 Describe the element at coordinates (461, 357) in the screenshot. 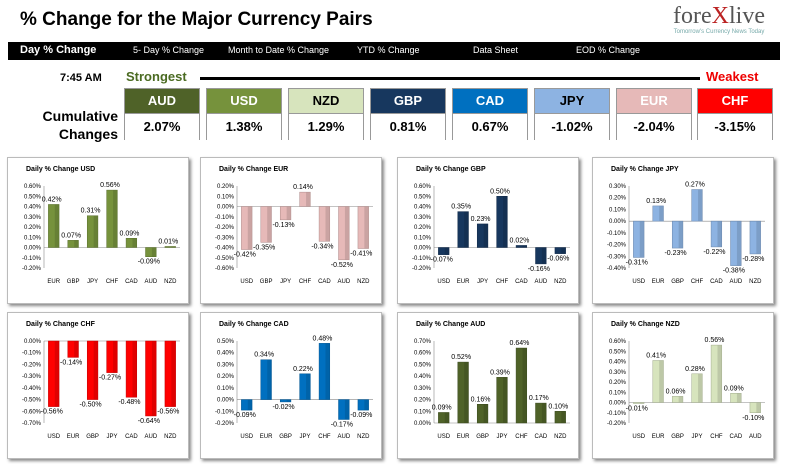

I see `data-label: 0.52%` at that location.